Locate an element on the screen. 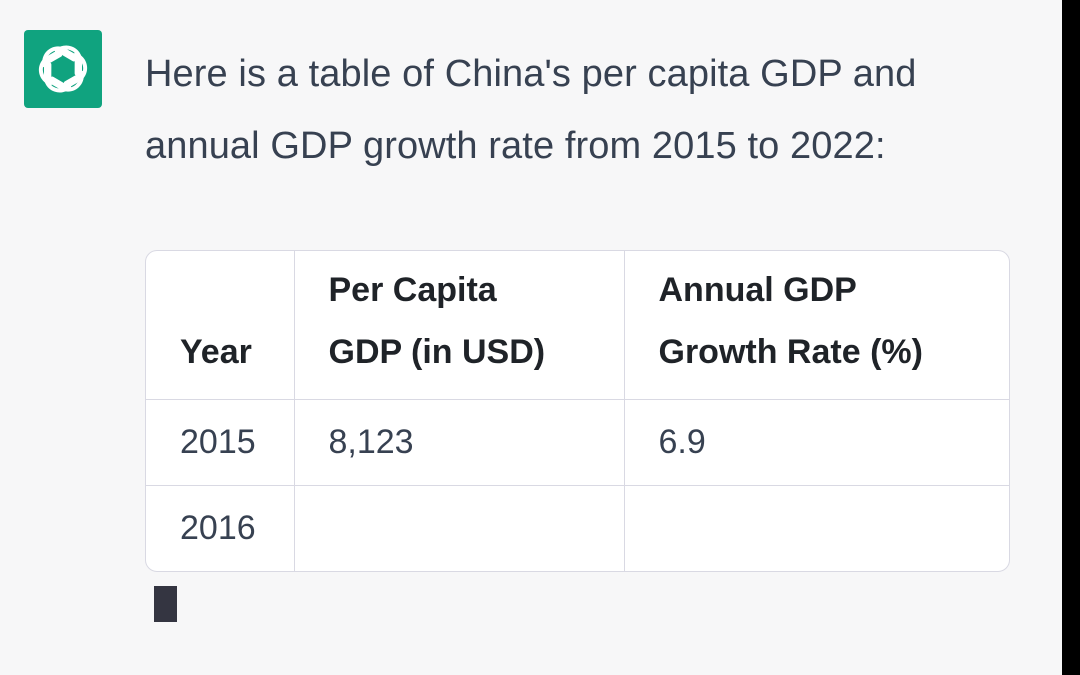 This screenshot has height=675, width=1080. header-year: Year is located at coordinates (220, 325).